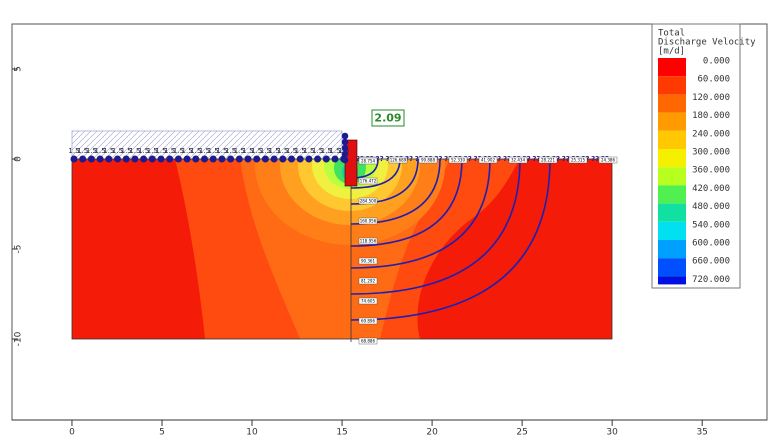  Describe the element at coordinates (368, 160) in the screenshot. I see `wall-label: 28.754` at that location.